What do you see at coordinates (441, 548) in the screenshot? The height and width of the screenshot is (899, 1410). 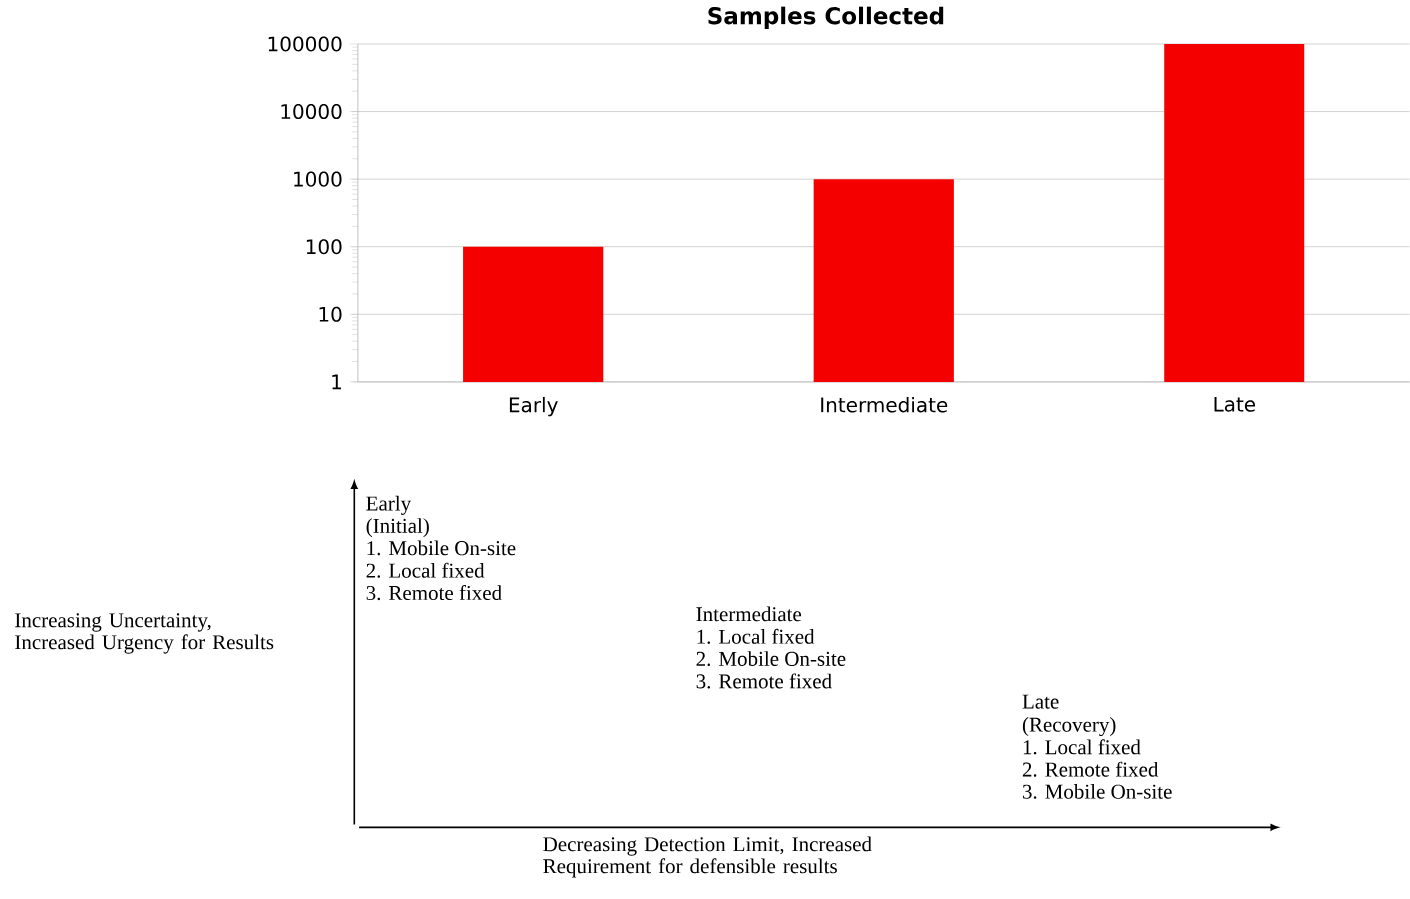 I see `text: 1. Mobile On-site` at bounding box center [441, 548].